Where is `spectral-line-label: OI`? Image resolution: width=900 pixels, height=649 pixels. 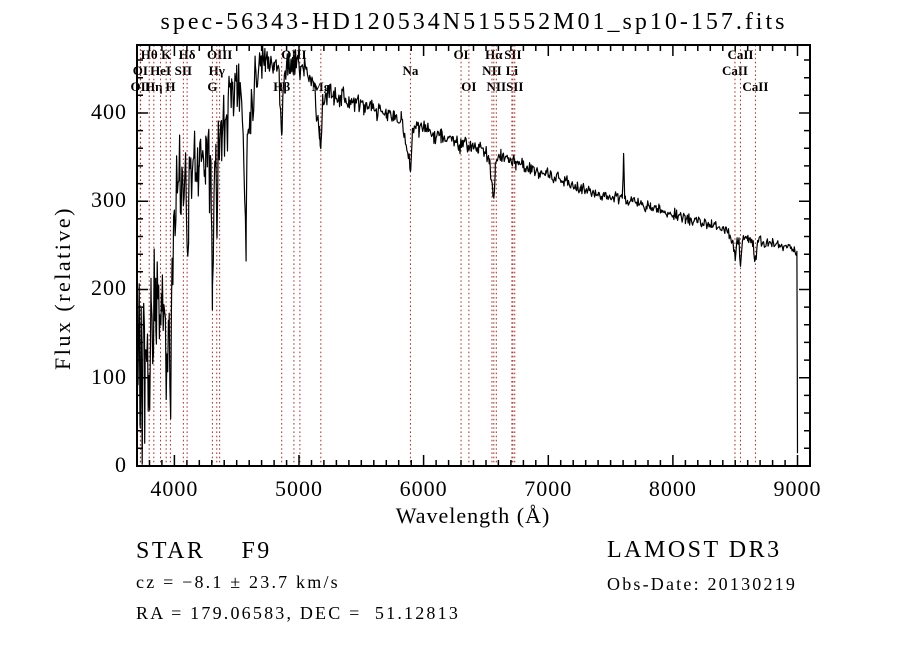
spectral-line-label: OI is located at coordinates (469, 86).